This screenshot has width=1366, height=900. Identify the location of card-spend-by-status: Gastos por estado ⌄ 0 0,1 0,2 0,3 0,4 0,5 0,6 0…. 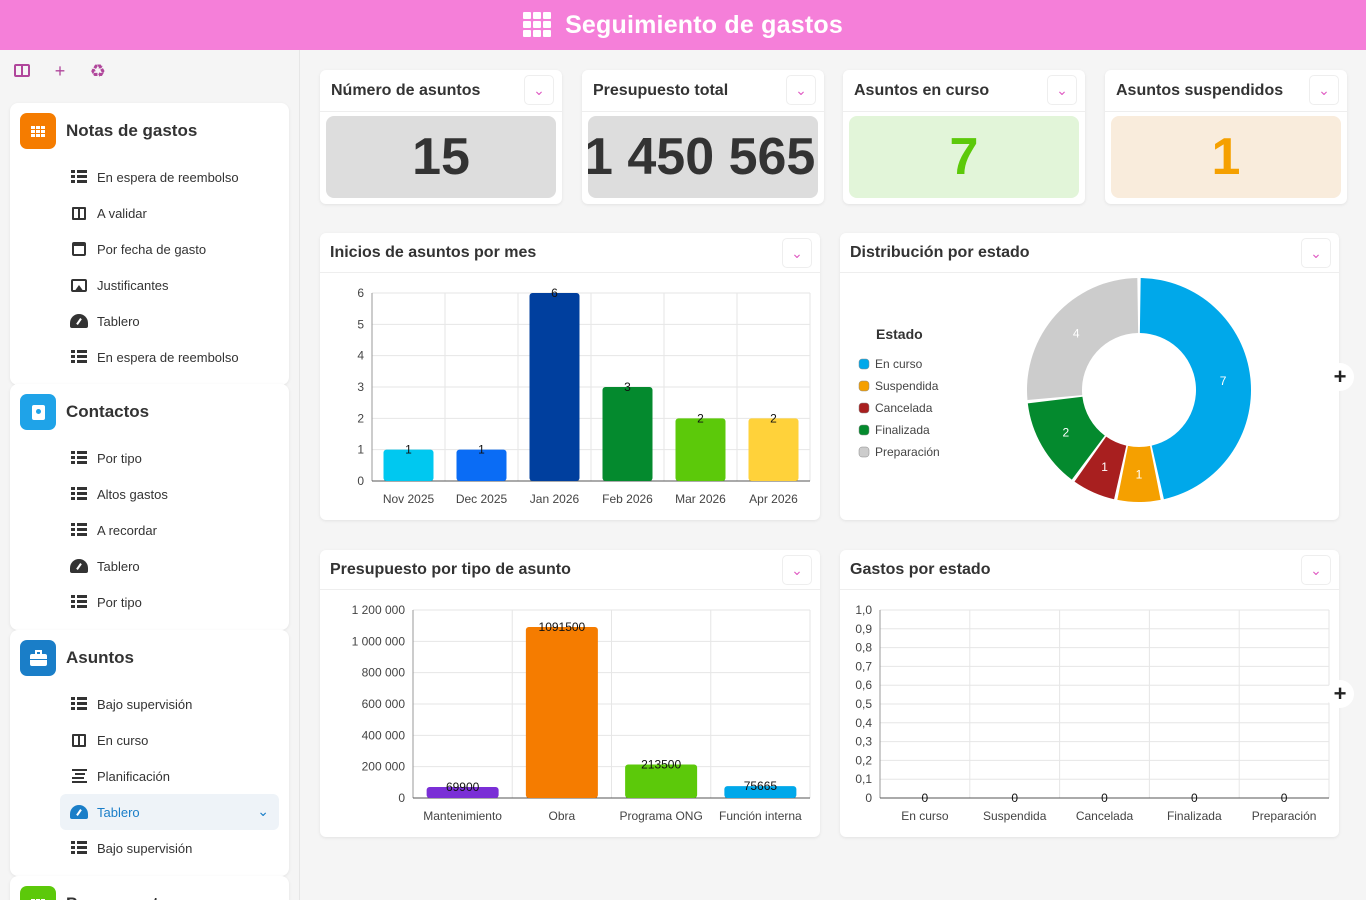
(1089, 693).